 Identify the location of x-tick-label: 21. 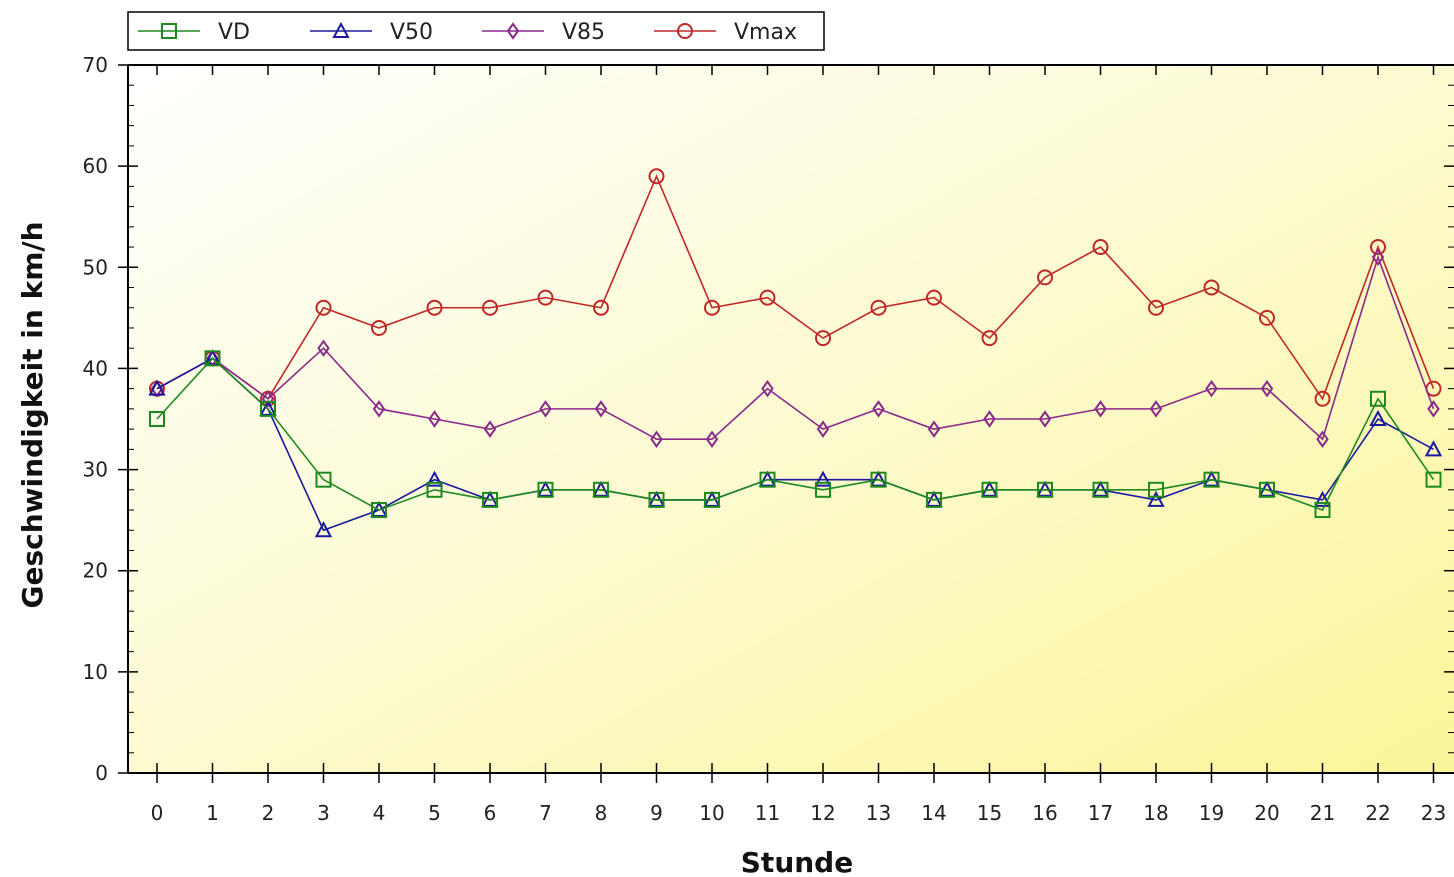
(1322, 813).